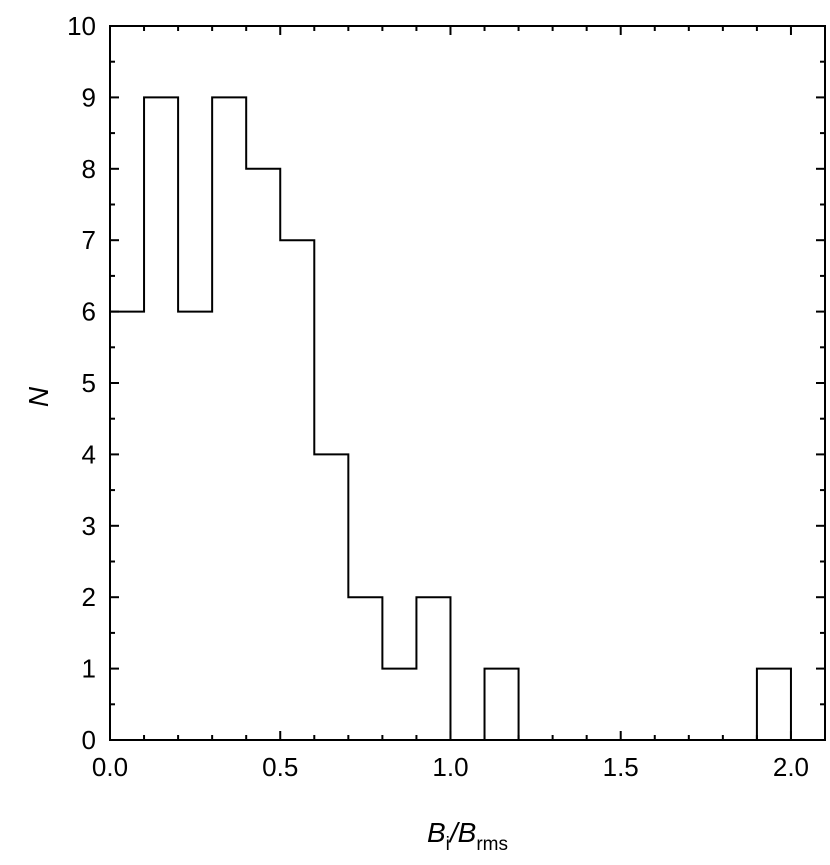  Describe the element at coordinates (450, 767) in the screenshot. I see `x-tick-label: 1.0` at that location.